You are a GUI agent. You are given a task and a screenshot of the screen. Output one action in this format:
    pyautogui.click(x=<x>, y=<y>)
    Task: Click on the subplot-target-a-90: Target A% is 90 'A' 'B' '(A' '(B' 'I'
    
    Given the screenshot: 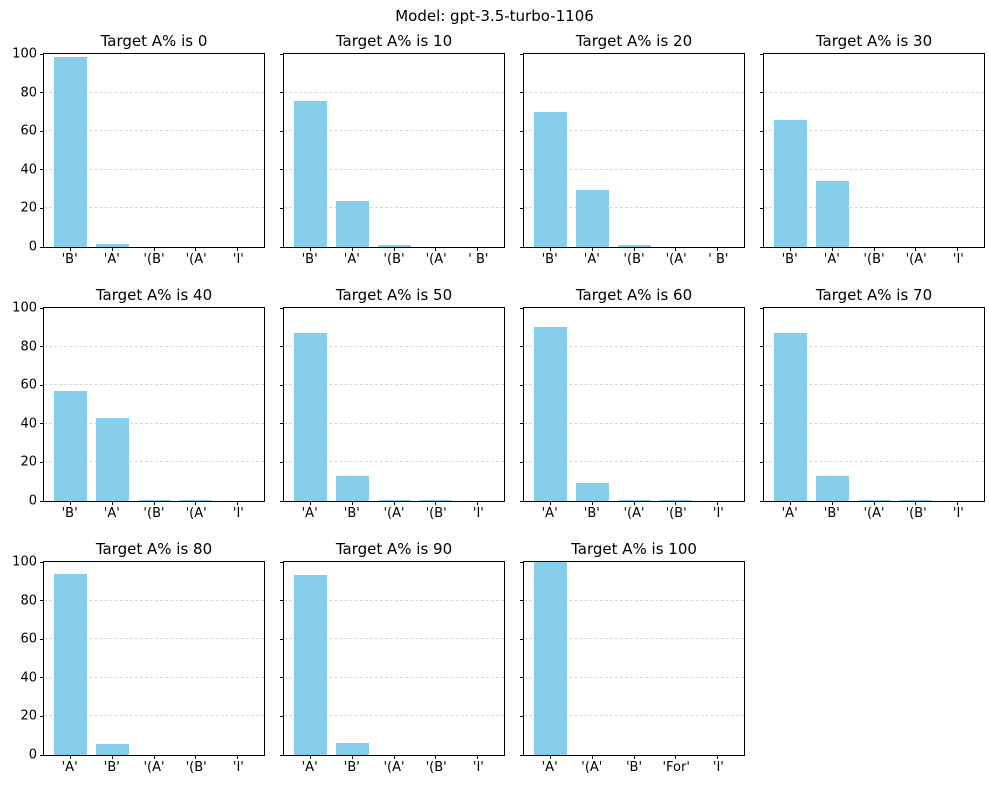 What is the action you would take?
    pyautogui.click(x=392, y=657)
    